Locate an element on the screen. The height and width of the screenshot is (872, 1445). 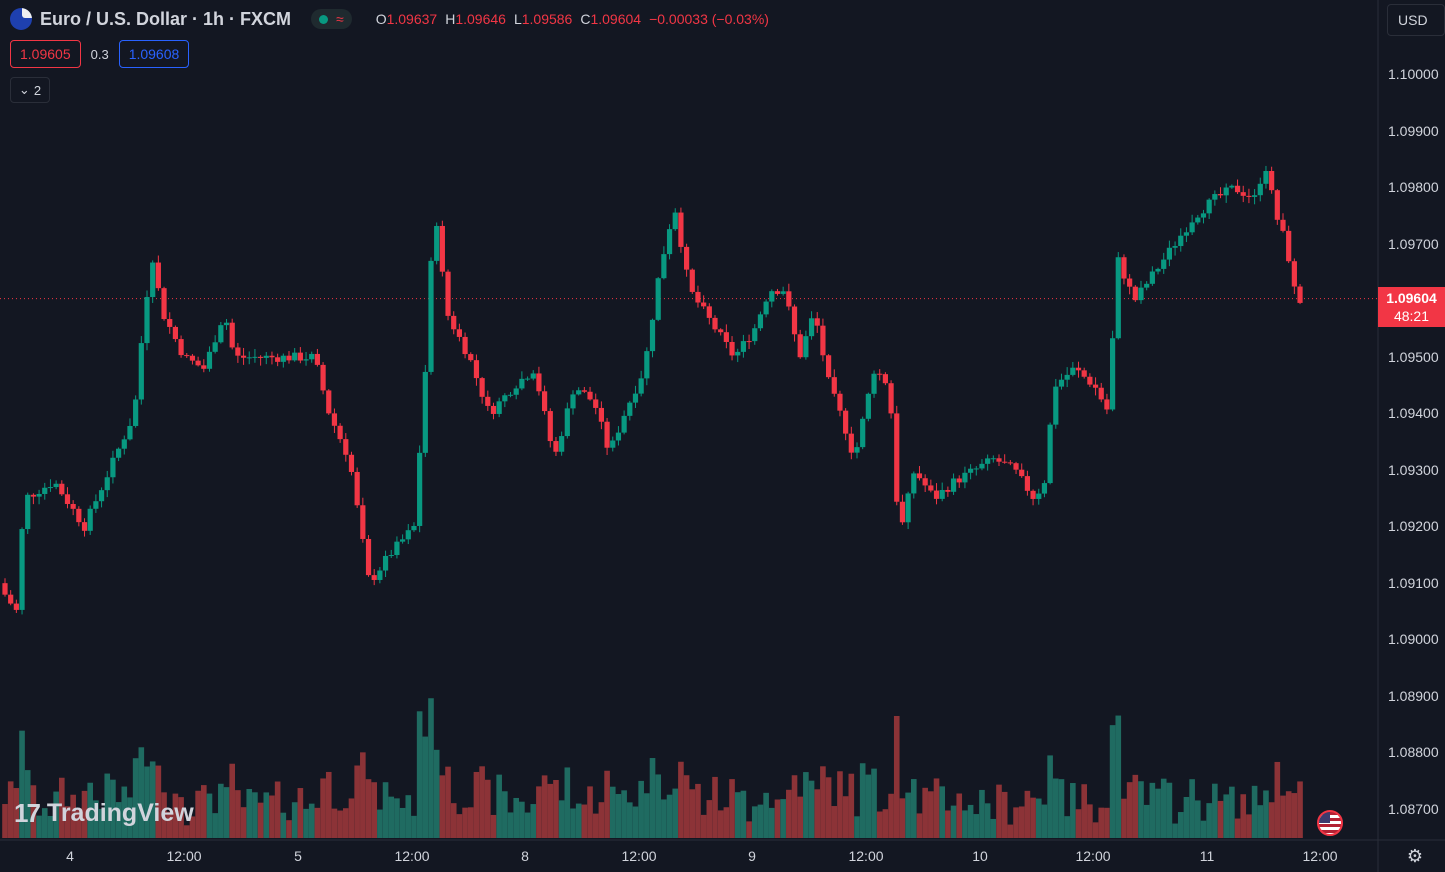
settings-gear-icon: ⚙ is located at coordinates (1415, 855).